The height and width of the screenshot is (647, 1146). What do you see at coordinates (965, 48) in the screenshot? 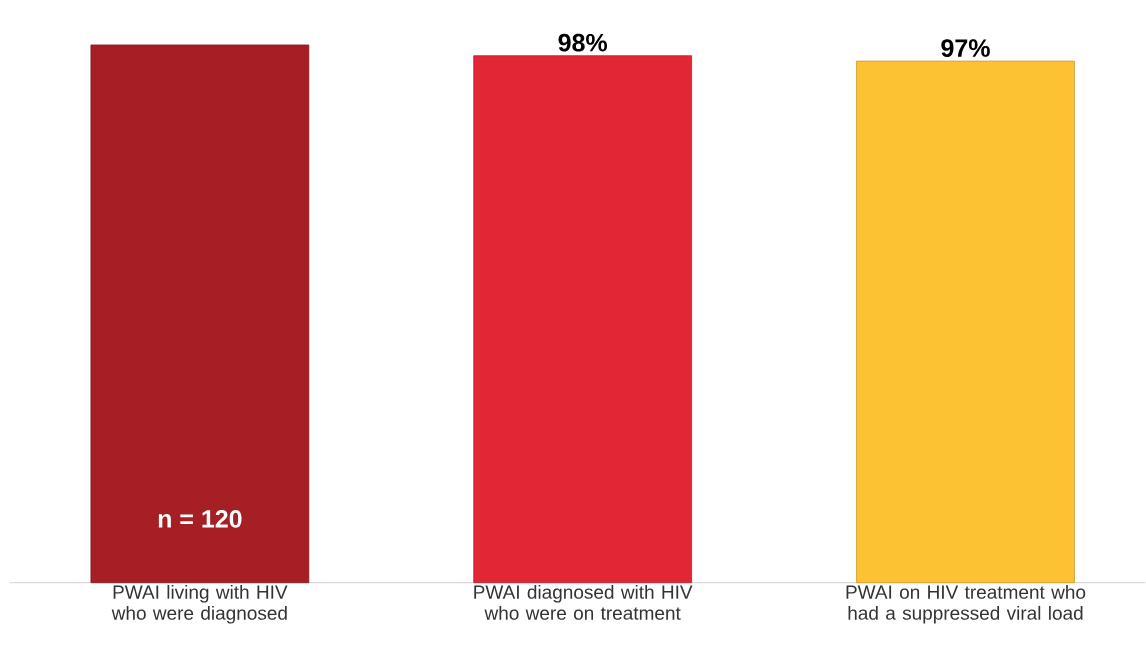
I see `data-label: 97%` at bounding box center [965, 48].